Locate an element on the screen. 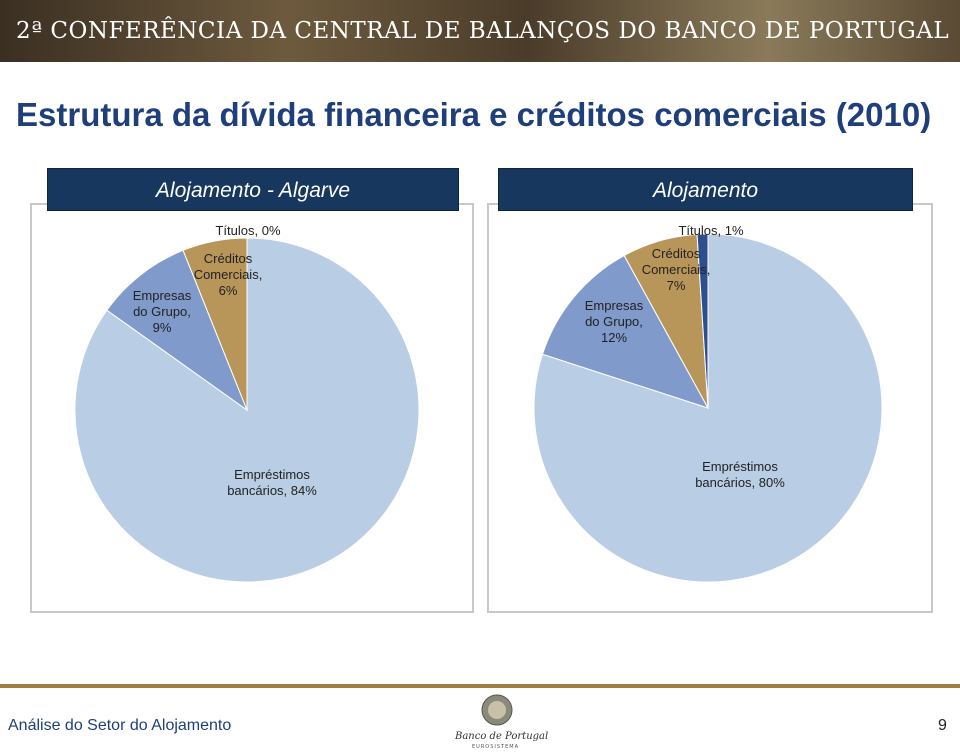  data-label: Empresas do Grupo, 9% is located at coordinates (162, 311).